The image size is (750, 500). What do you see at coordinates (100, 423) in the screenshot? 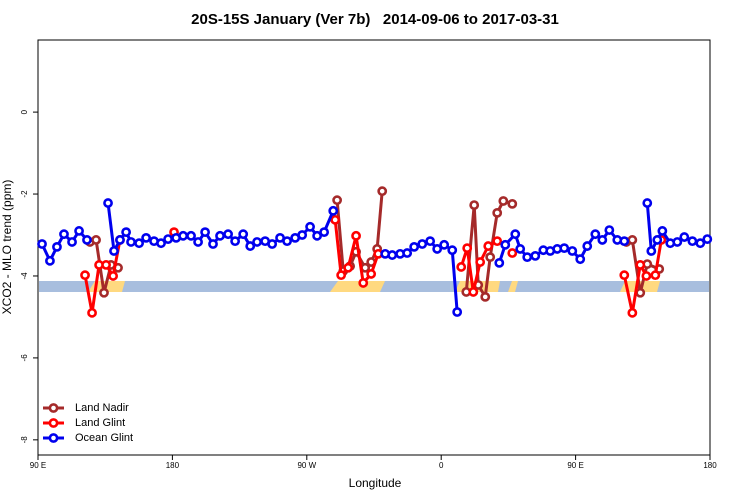
I see `legend-label: Land Glint` at bounding box center [100, 423].